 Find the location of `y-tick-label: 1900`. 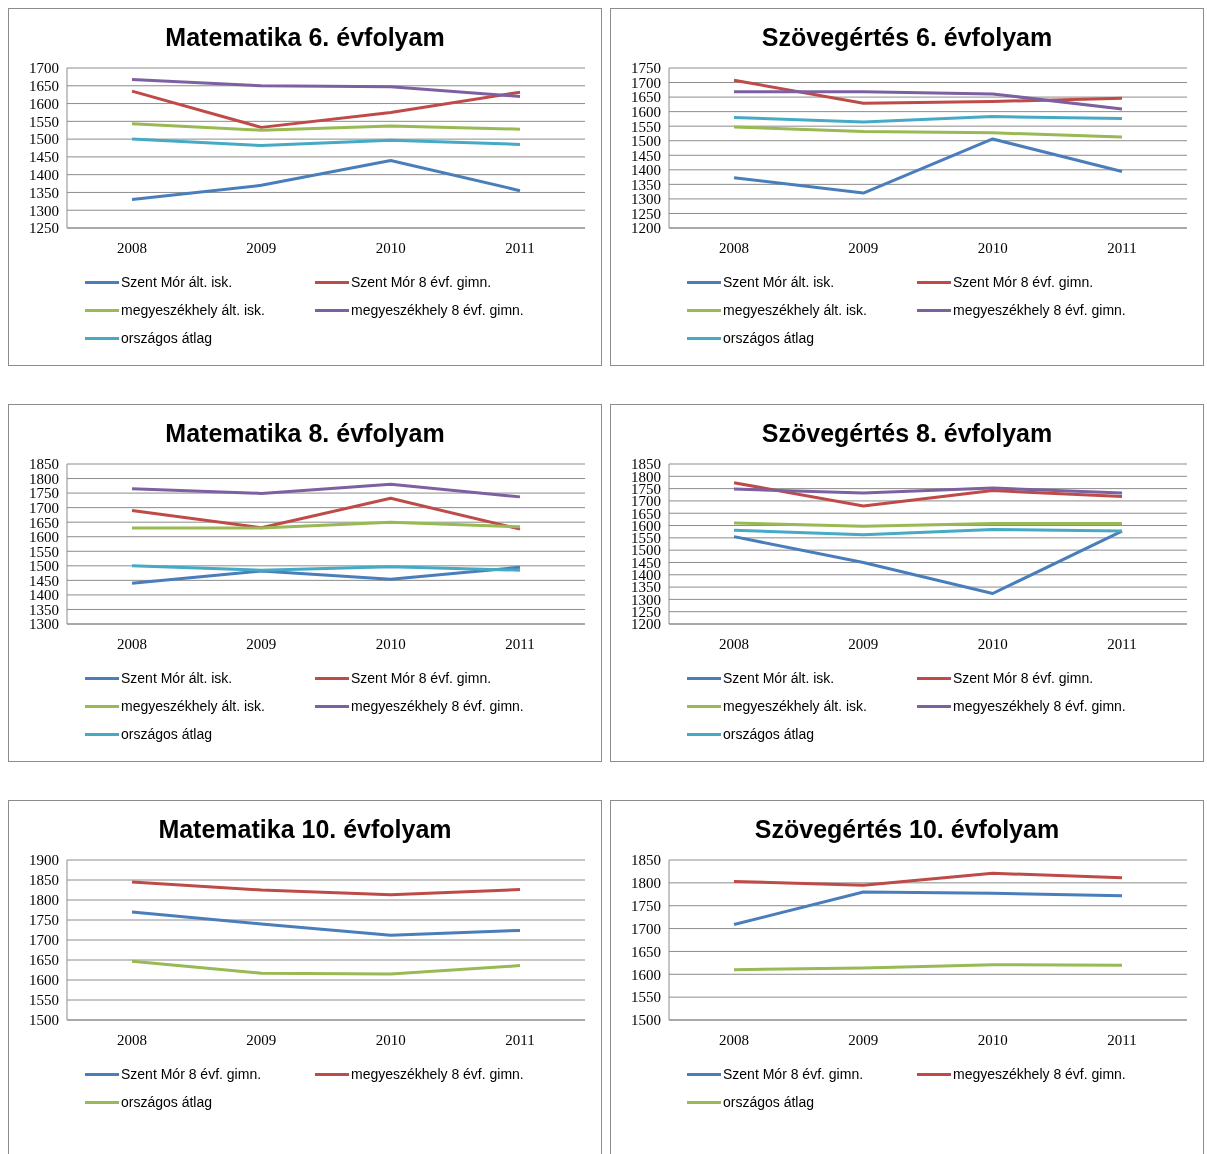

y-tick-label: 1900 is located at coordinates (44, 860).